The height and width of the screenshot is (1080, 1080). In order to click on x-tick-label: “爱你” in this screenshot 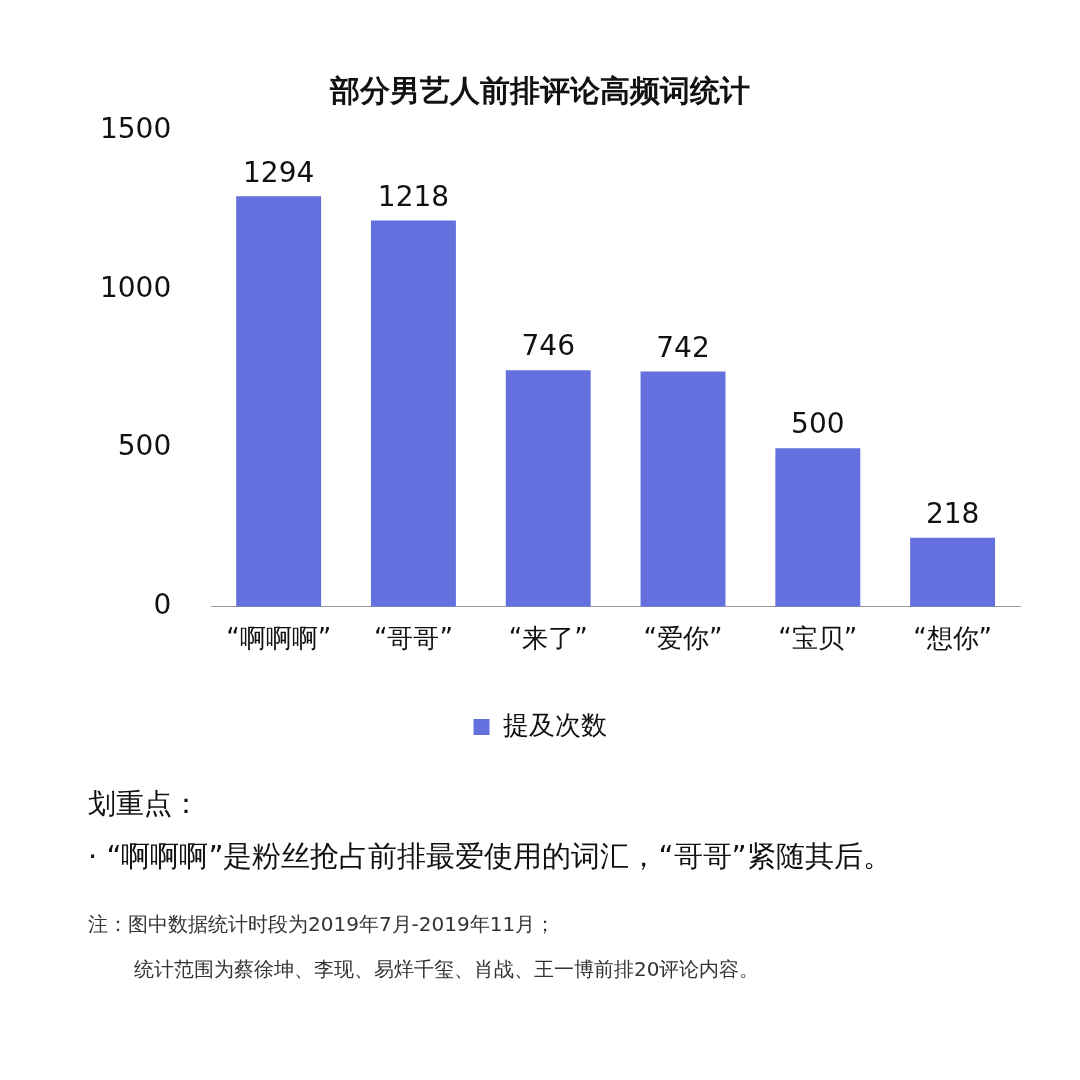, I will do `click(683, 638)`.